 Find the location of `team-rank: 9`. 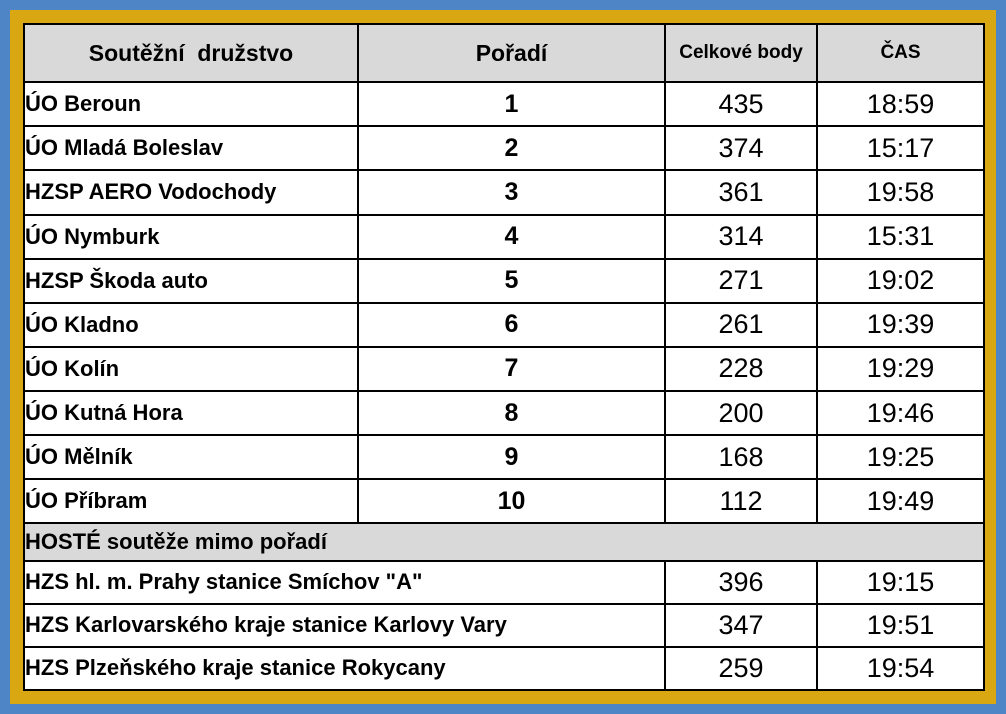

team-rank: 9 is located at coordinates (511, 457).